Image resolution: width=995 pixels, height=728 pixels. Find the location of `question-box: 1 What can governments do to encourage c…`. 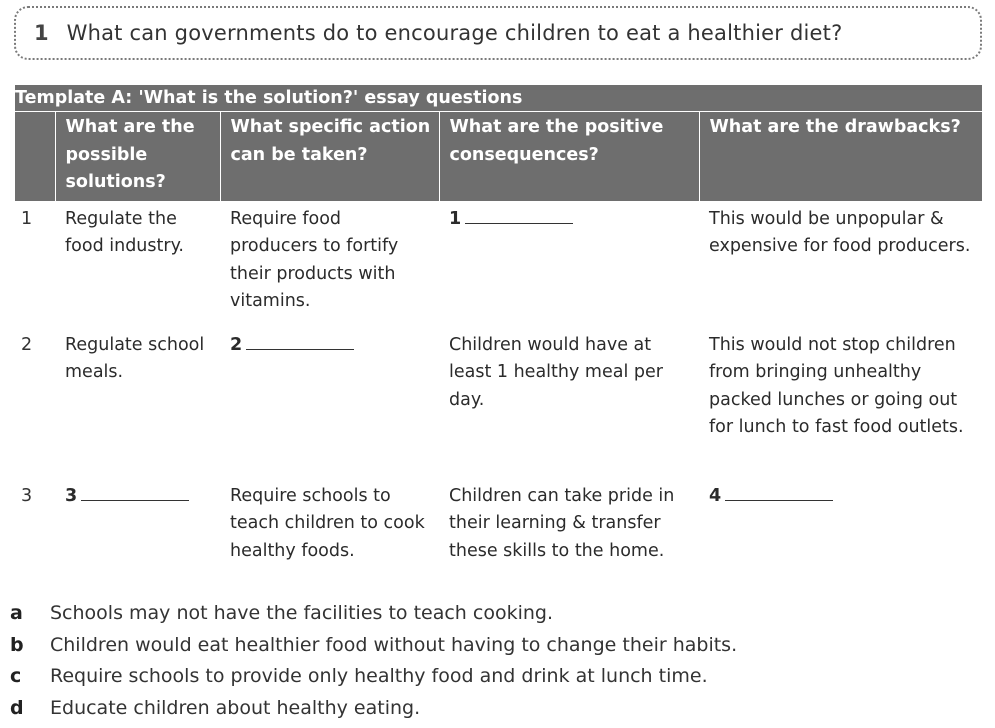

question-box: 1 What can governments do to encourage c… is located at coordinates (498, 33).